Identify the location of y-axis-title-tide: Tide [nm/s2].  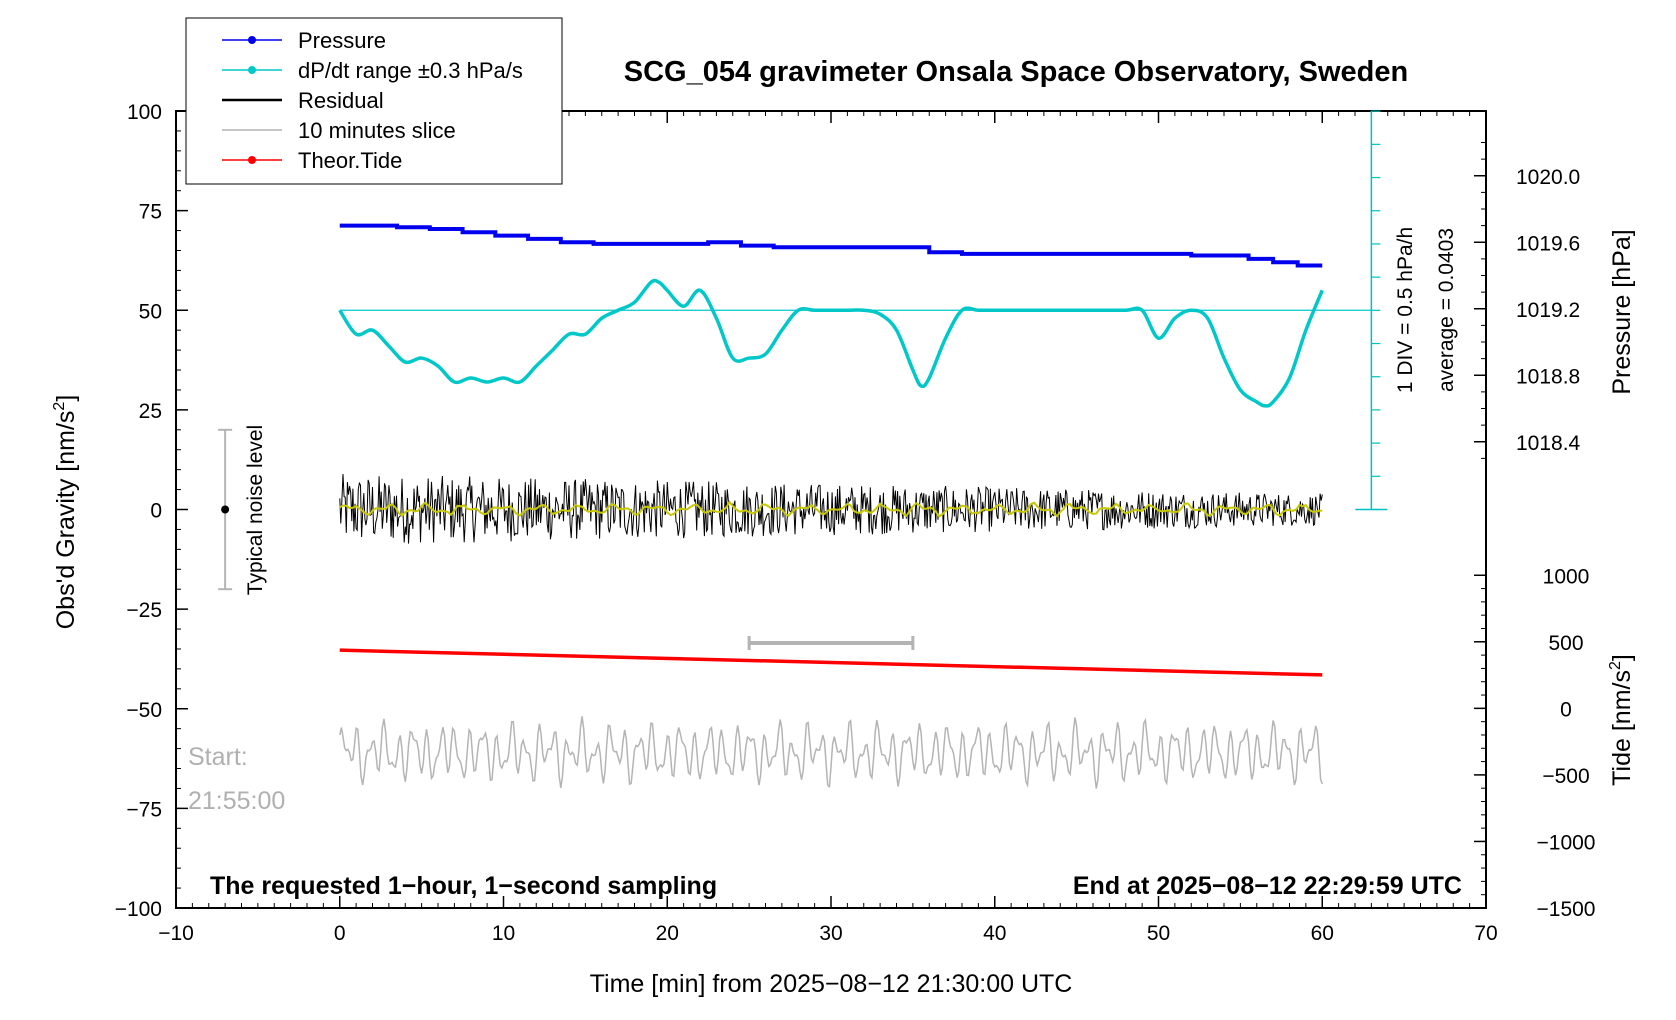
(1621, 720).